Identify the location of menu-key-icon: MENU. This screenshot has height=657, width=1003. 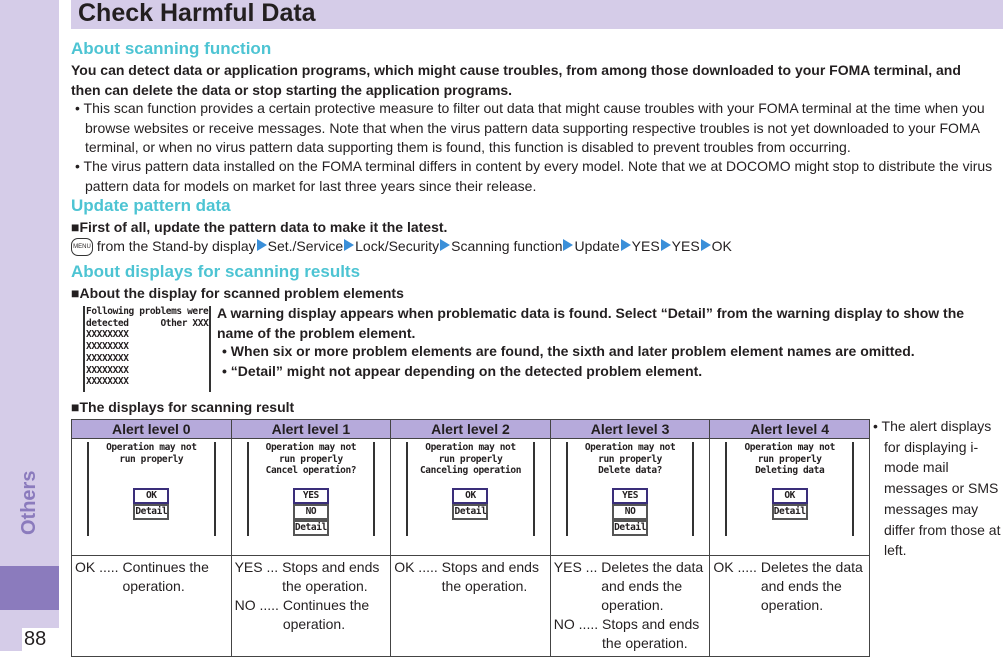
(82, 247).